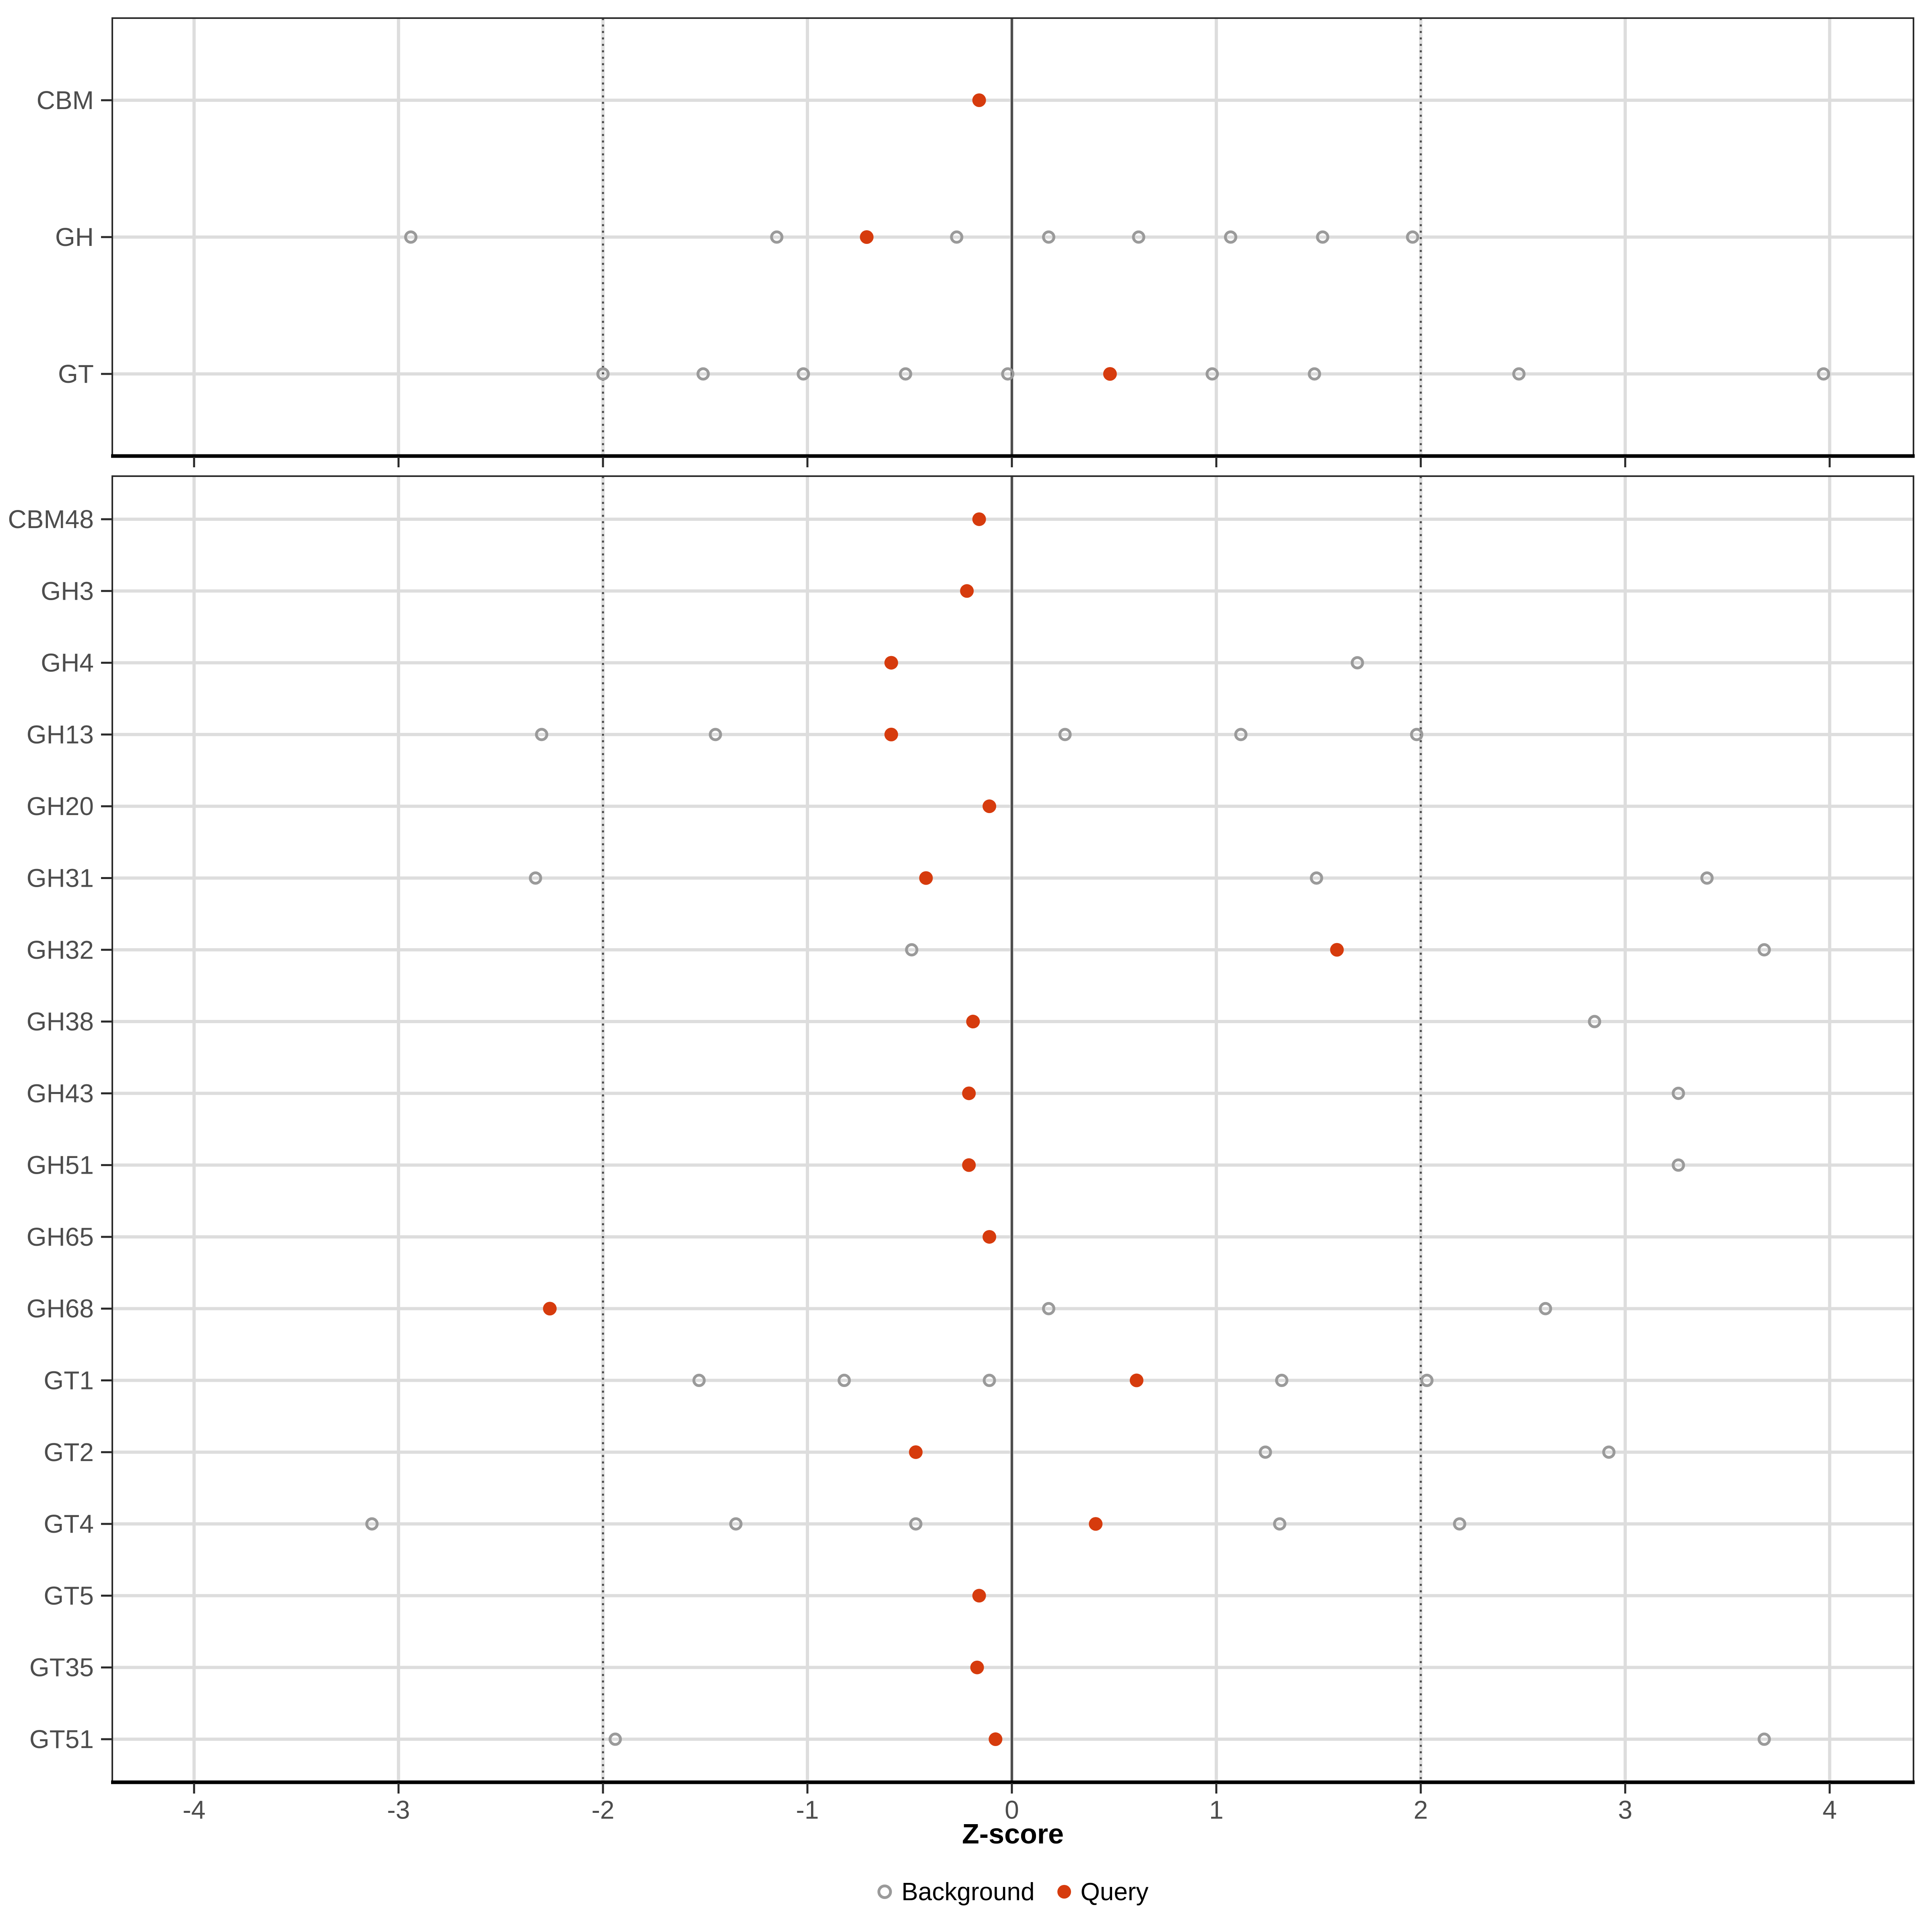 The image size is (1932, 1932). What do you see at coordinates (60, 1021) in the screenshot?
I see `y-axis-label: GH38` at bounding box center [60, 1021].